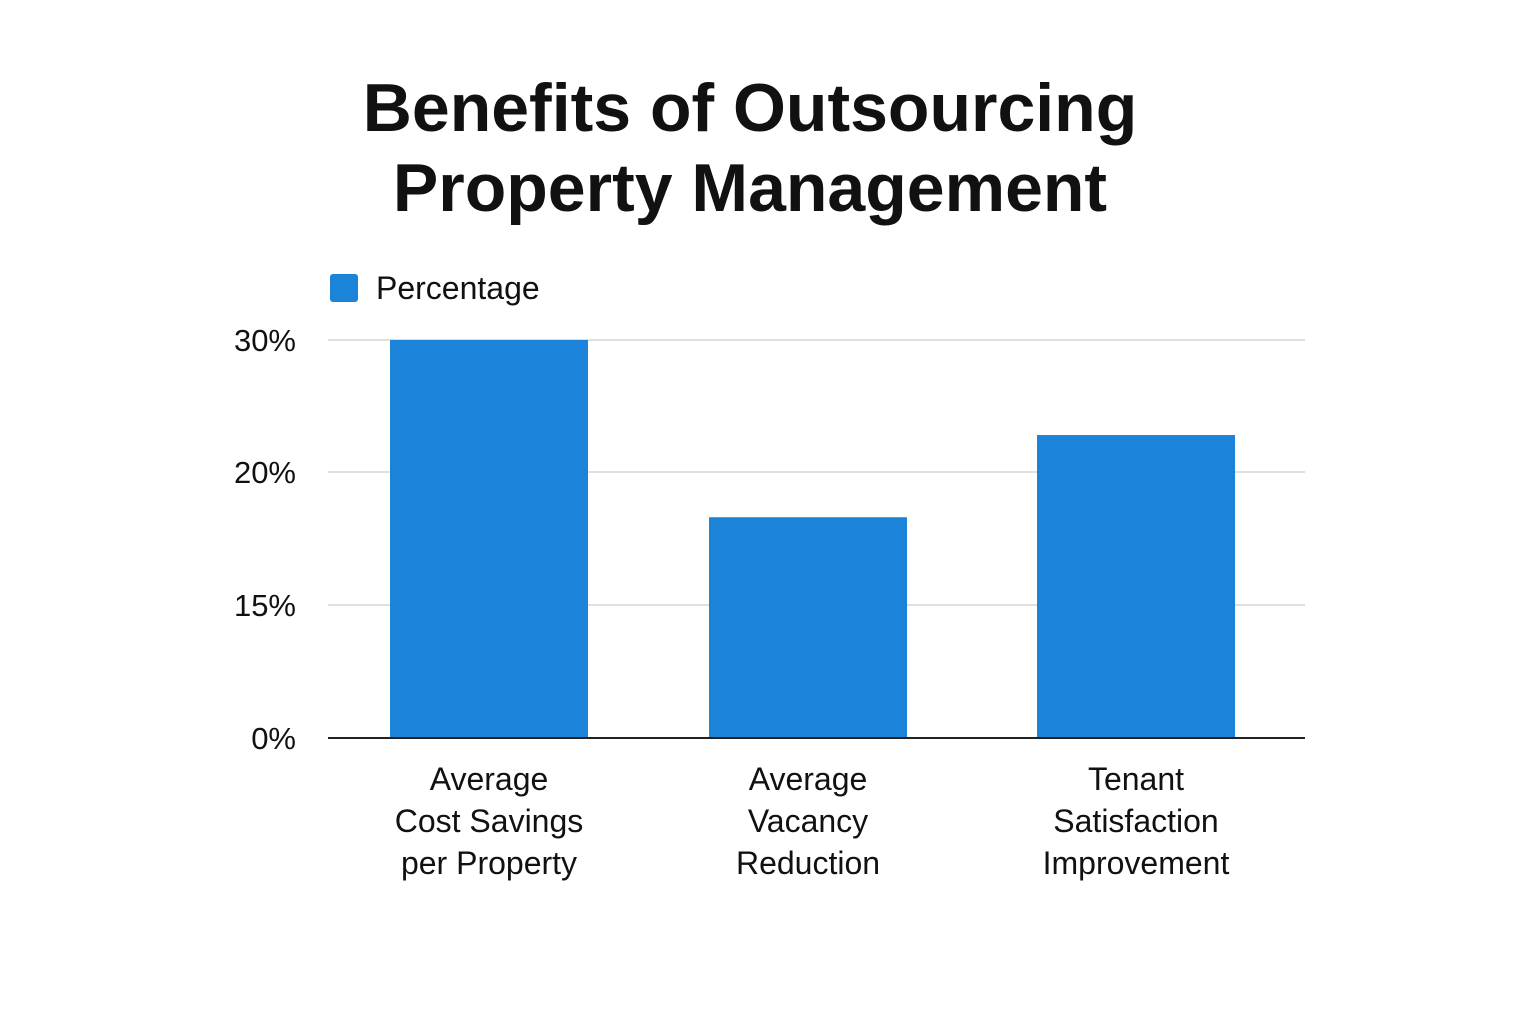 This screenshot has height=1024, width=1536. What do you see at coordinates (265, 340) in the screenshot?
I see `y-tick-label-0: 30%` at bounding box center [265, 340].